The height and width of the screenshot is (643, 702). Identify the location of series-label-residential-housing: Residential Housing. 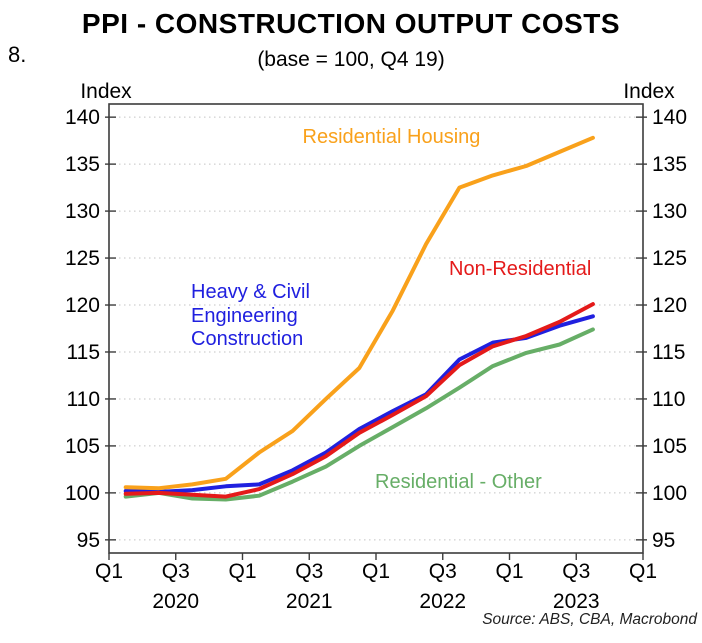
(391, 137).